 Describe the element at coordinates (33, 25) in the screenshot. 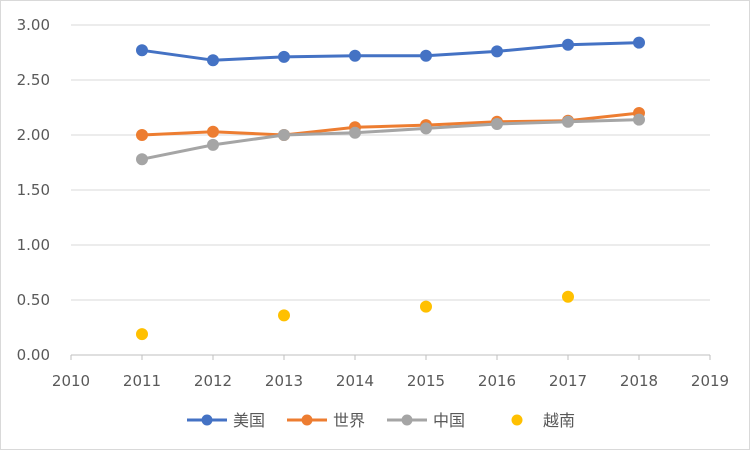

I see `y-tick-label: 3.00` at that location.